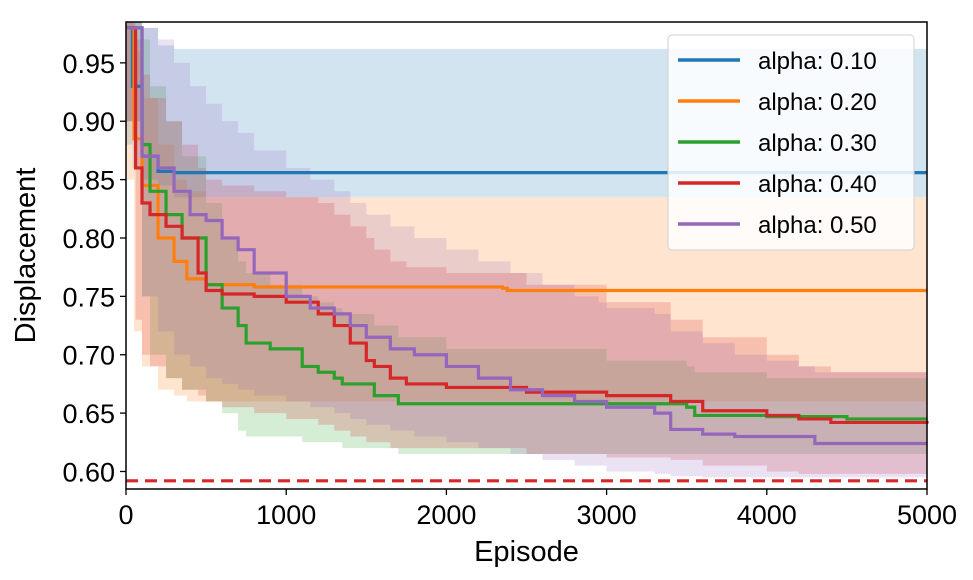  I want to click on y-tick-label: 0.80, so click(88, 239).